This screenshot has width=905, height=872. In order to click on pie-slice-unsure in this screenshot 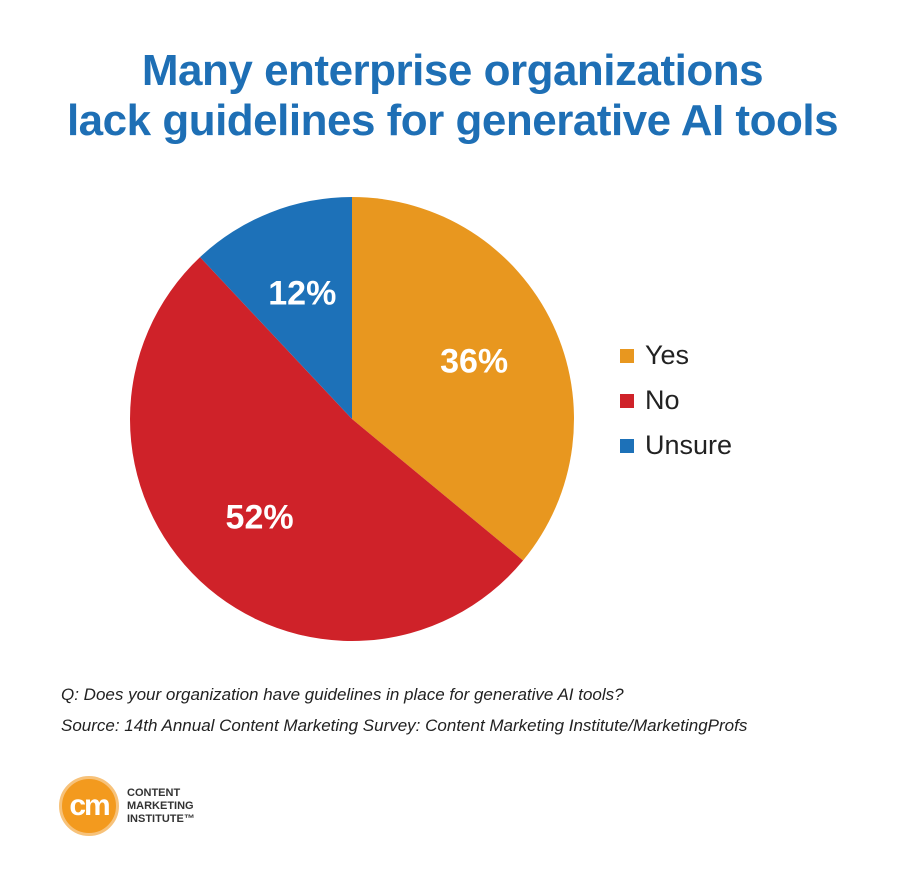, I will do `click(276, 308)`.